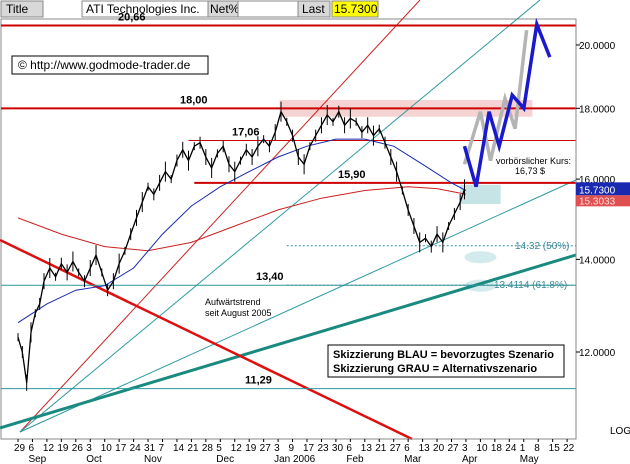 The image size is (630, 464). Describe the element at coordinates (569, 448) in the screenshot. I see `x-tick-label-38: 22` at that location.